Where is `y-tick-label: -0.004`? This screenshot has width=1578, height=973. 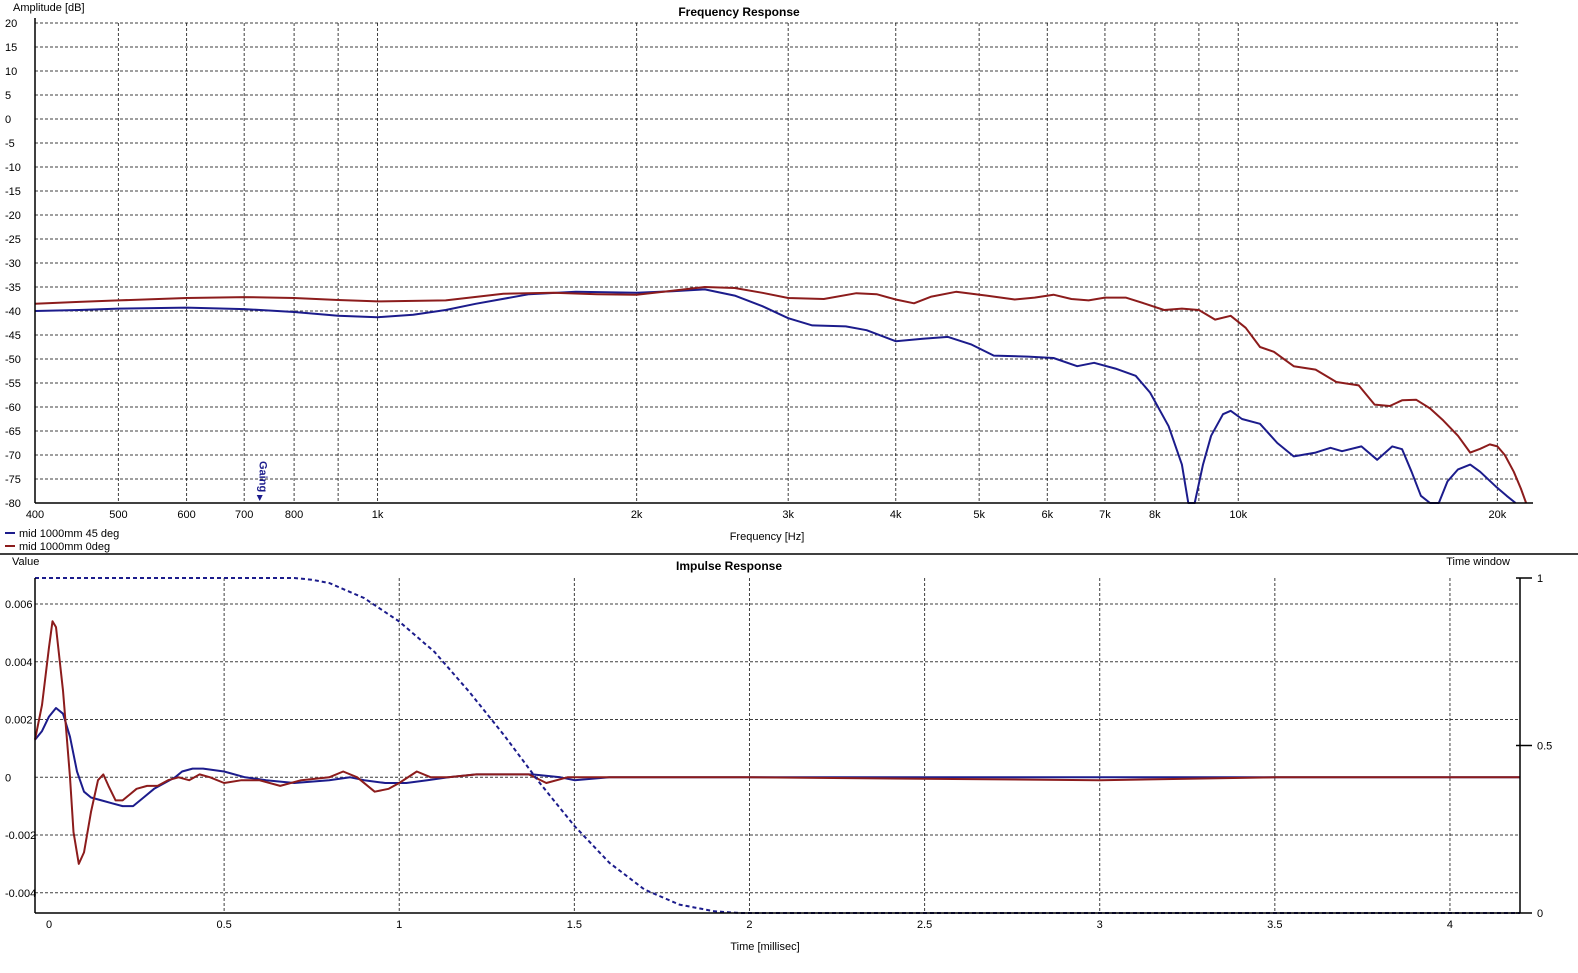 y-tick-label: -0.004 is located at coordinates (20, 894).